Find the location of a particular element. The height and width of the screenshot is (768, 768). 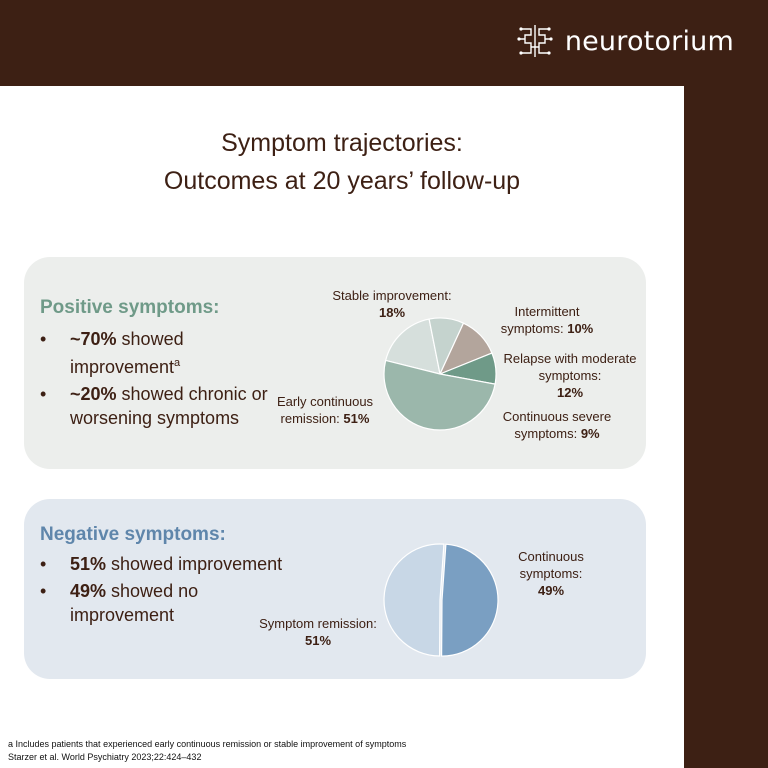

slice-label: Symptom remission: is located at coordinates (318, 623).